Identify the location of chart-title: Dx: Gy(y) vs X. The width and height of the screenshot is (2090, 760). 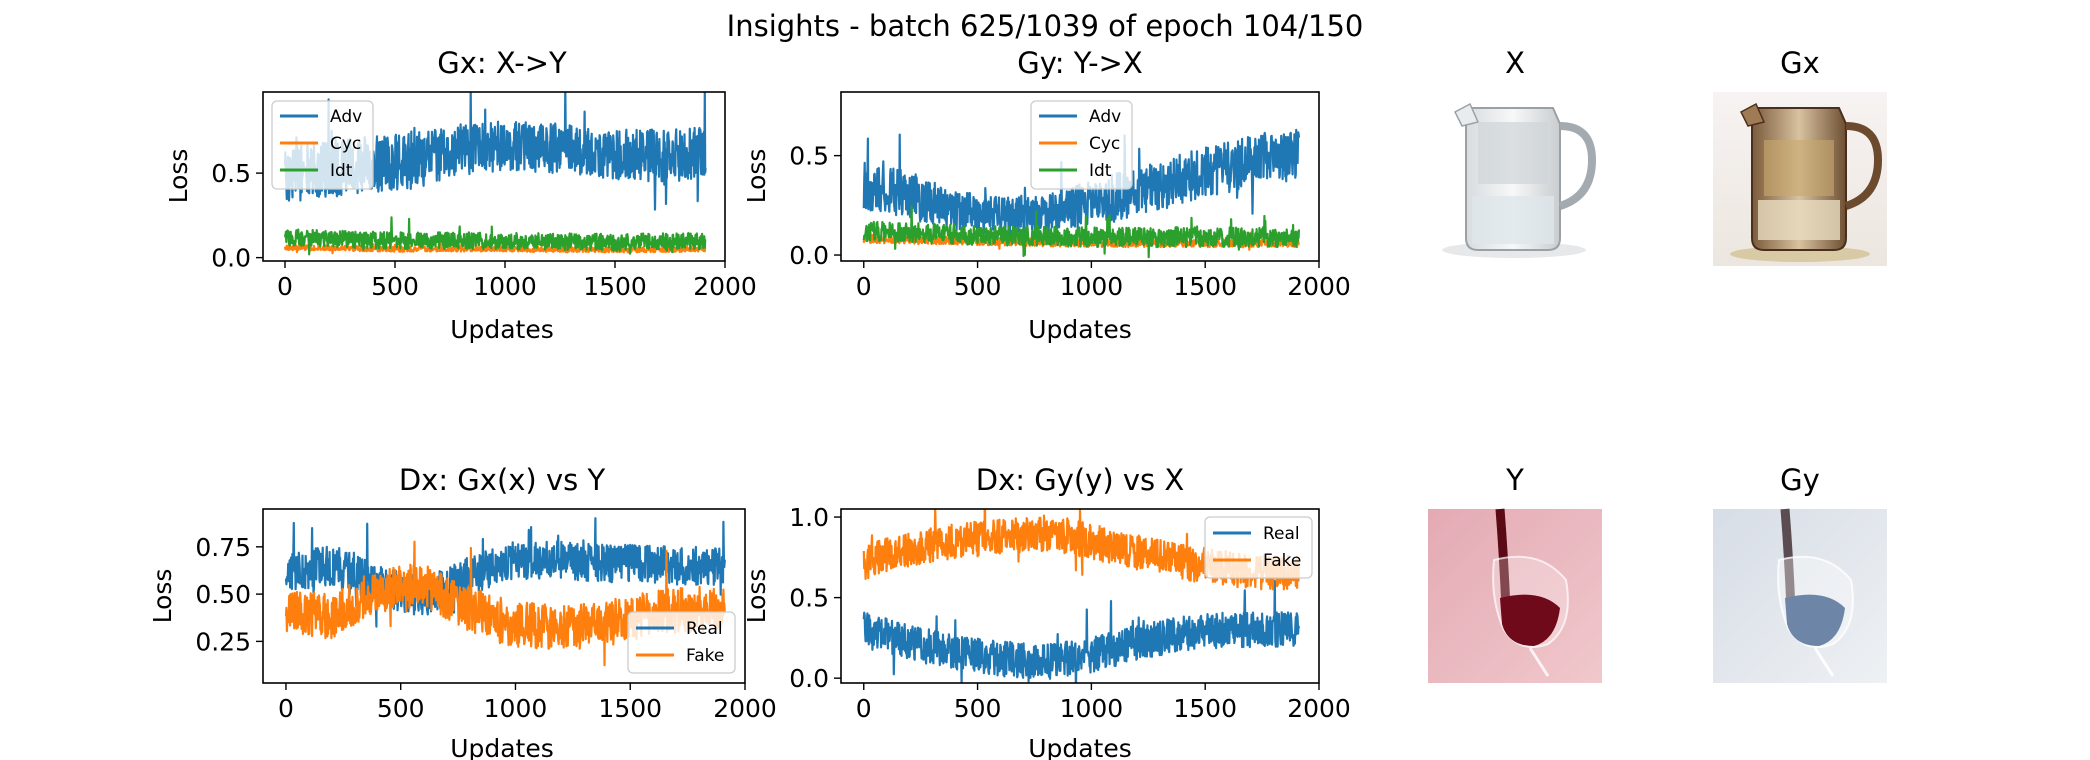
(1080, 480).